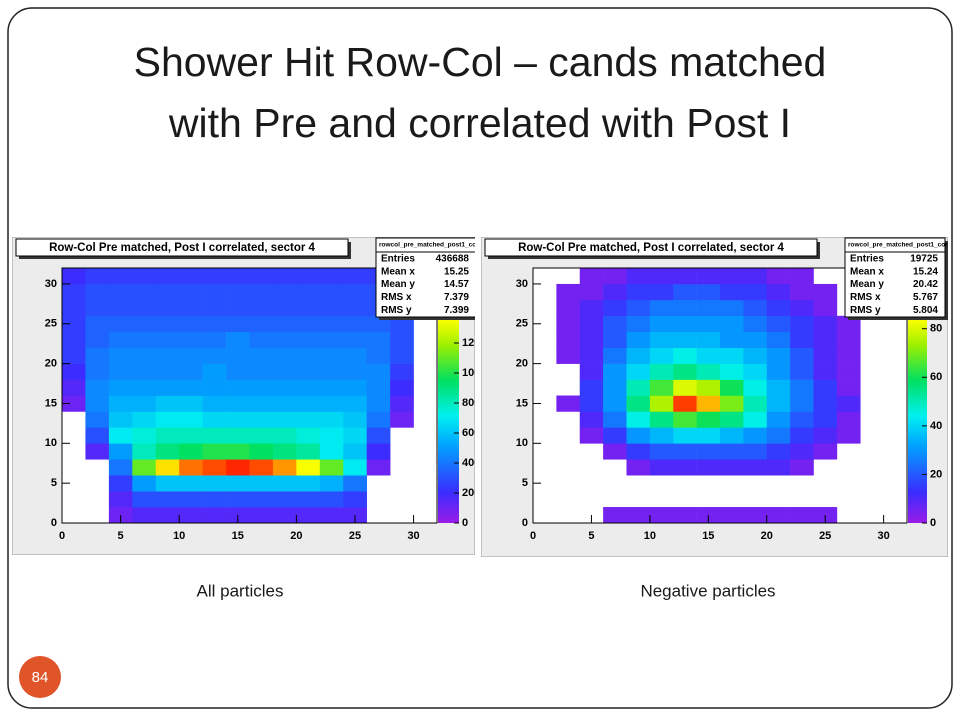  I want to click on z-tick-label: 40, so click(936, 426).